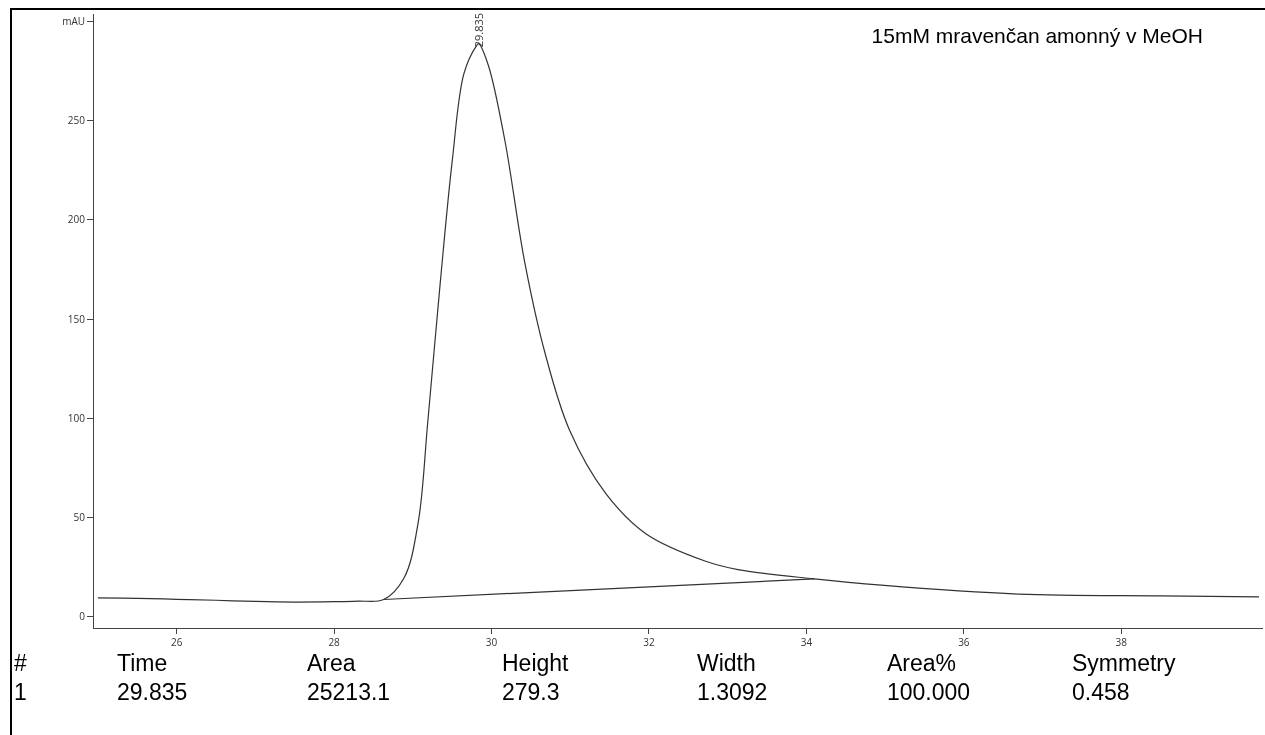 The image size is (1265, 735). What do you see at coordinates (649, 642) in the screenshot?
I see `x-tick-label: 32` at bounding box center [649, 642].